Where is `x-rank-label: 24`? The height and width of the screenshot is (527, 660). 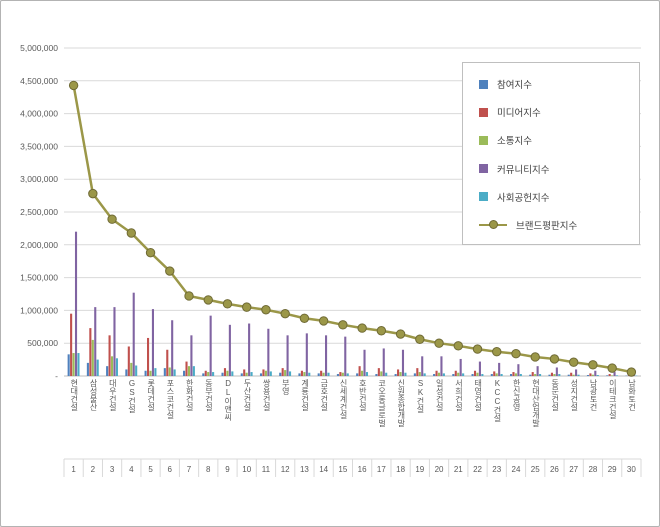 x-rank-label: 24 is located at coordinates (516, 469).